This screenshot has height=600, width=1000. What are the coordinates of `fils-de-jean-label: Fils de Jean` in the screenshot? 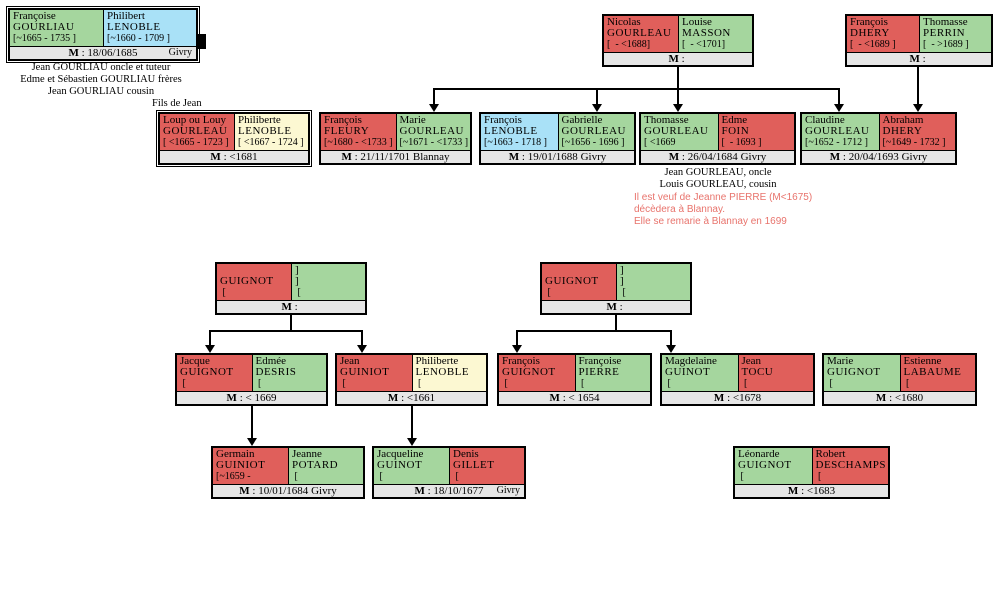 It's located at (177, 103).